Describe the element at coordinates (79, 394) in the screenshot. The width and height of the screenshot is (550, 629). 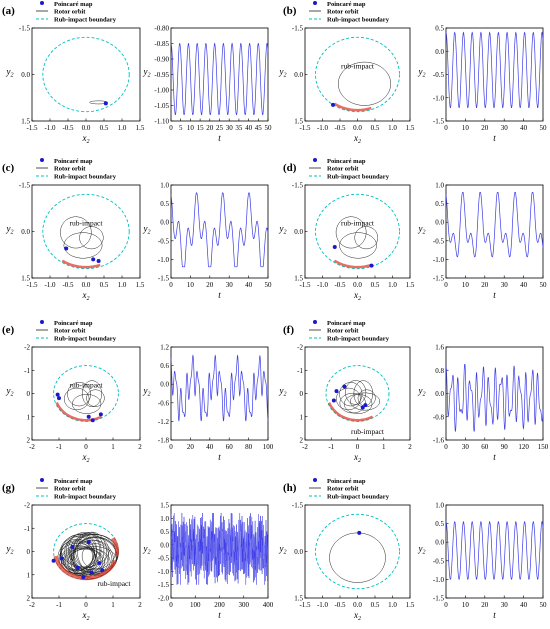
I see `panel-e-rotor-orbit` at that location.